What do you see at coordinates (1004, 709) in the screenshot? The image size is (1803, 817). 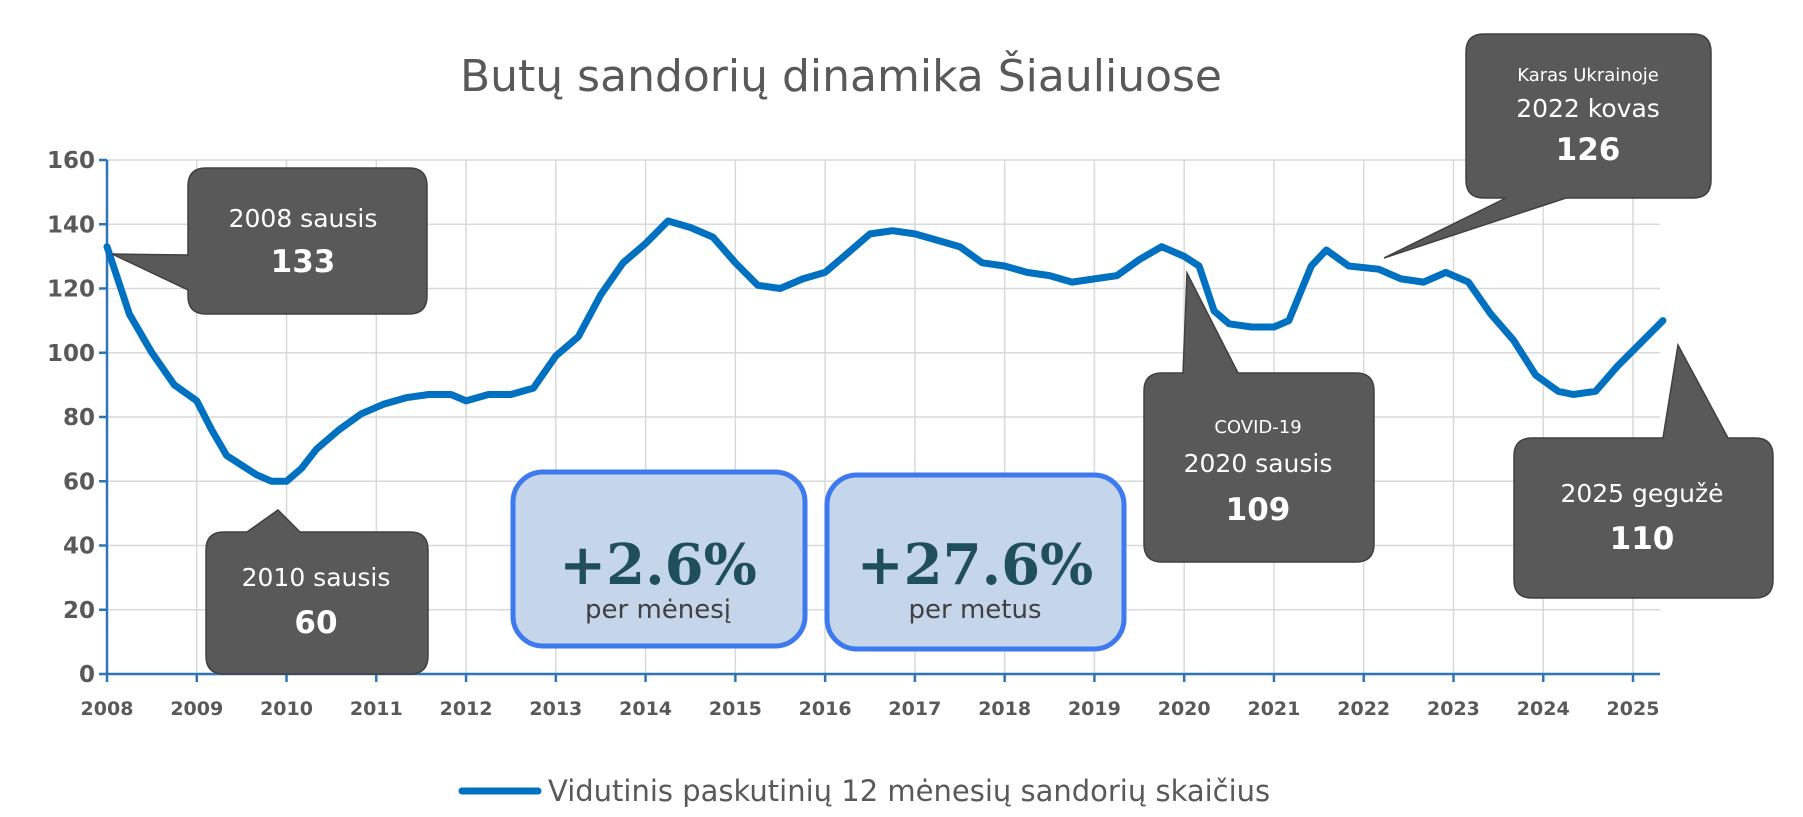 I see `x-tick-label-2018: 2018` at bounding box center [1004, 709].